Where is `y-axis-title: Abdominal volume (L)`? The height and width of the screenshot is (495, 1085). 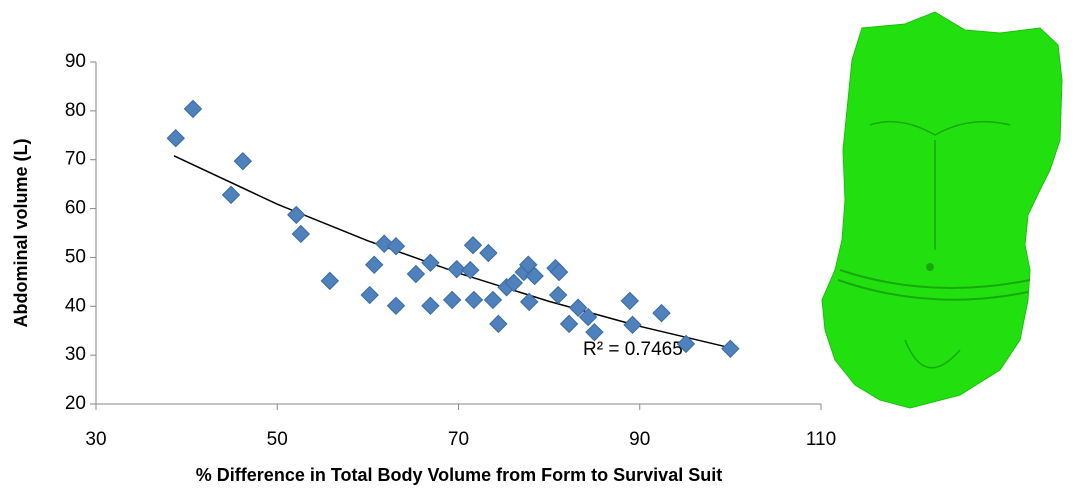
y-axis-title: Abdominal volume (L) is located at coordinates (21, 232).